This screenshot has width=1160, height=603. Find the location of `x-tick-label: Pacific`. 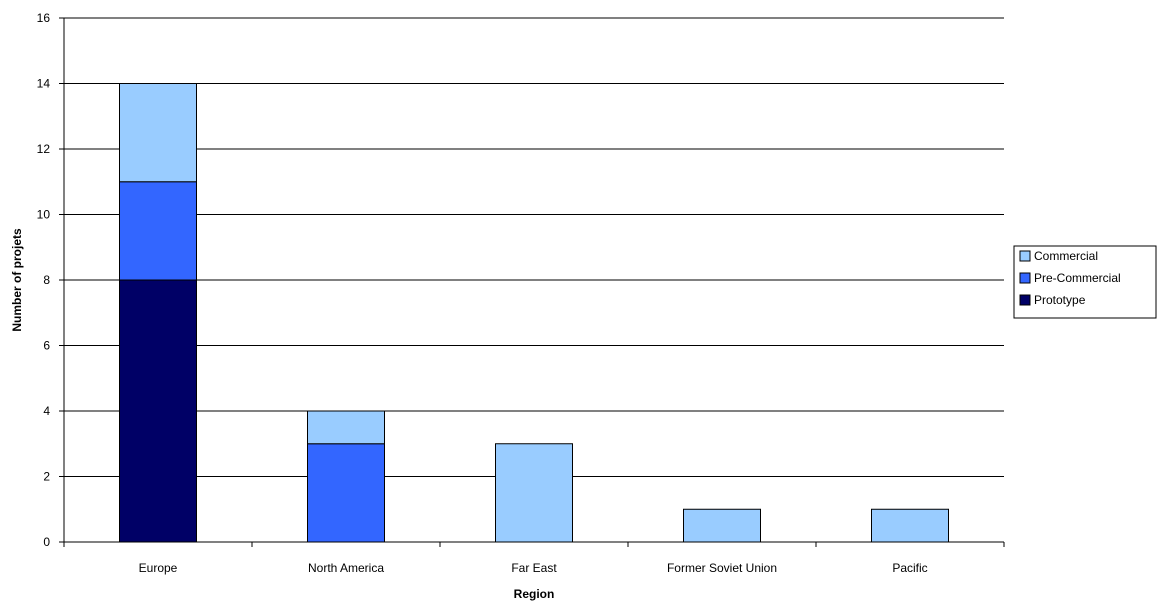

x-tick-label: Pacific is located at coordinates (909, 568).